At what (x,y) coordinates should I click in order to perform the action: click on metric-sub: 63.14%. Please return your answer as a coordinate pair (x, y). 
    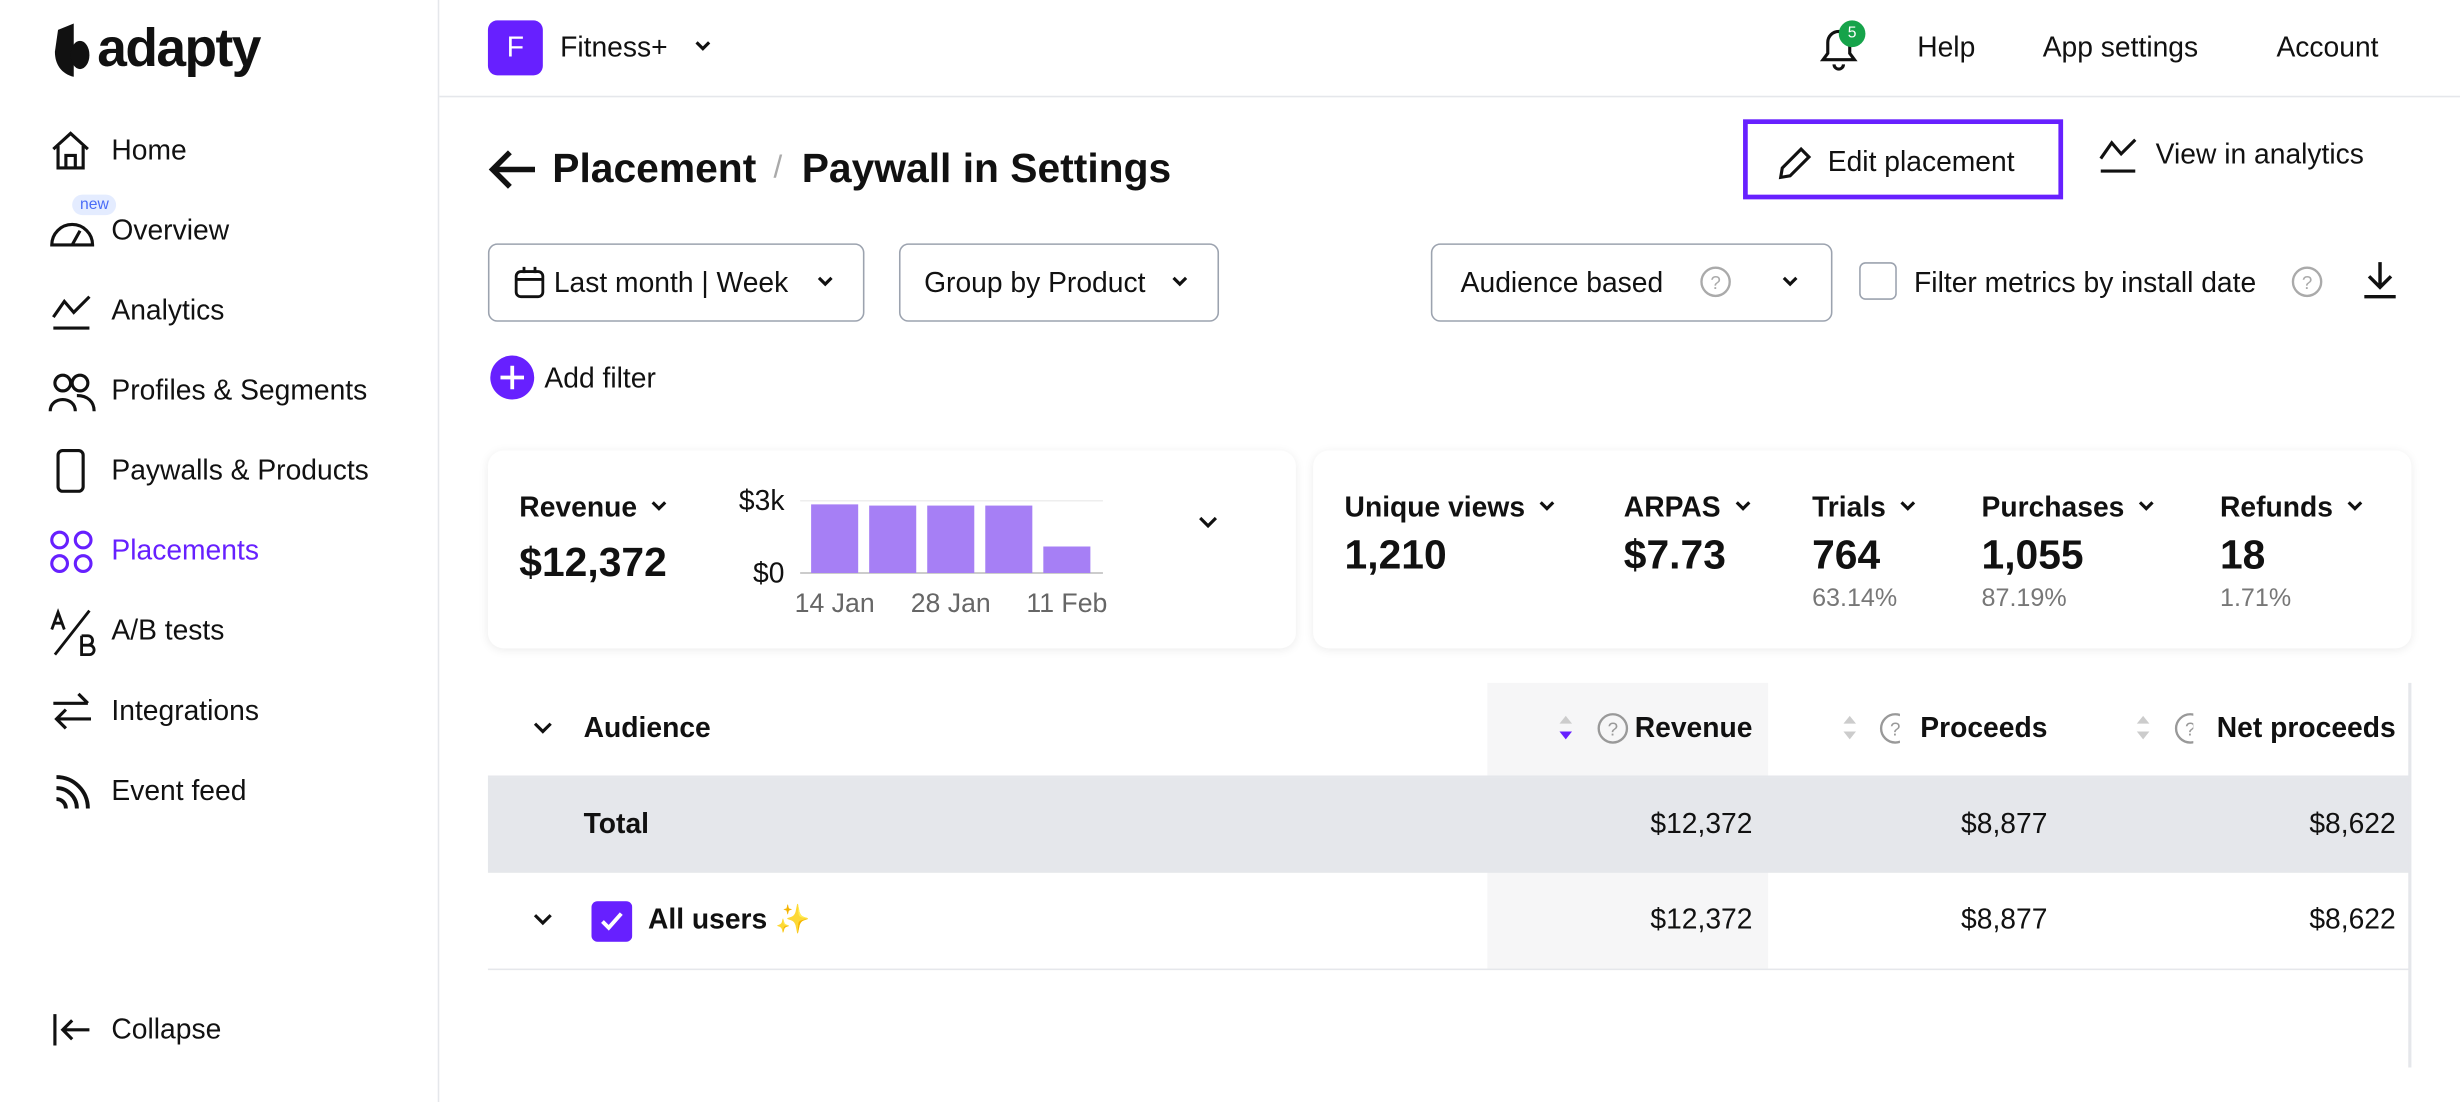
    Looking at the image, I should click on (1855, 599).